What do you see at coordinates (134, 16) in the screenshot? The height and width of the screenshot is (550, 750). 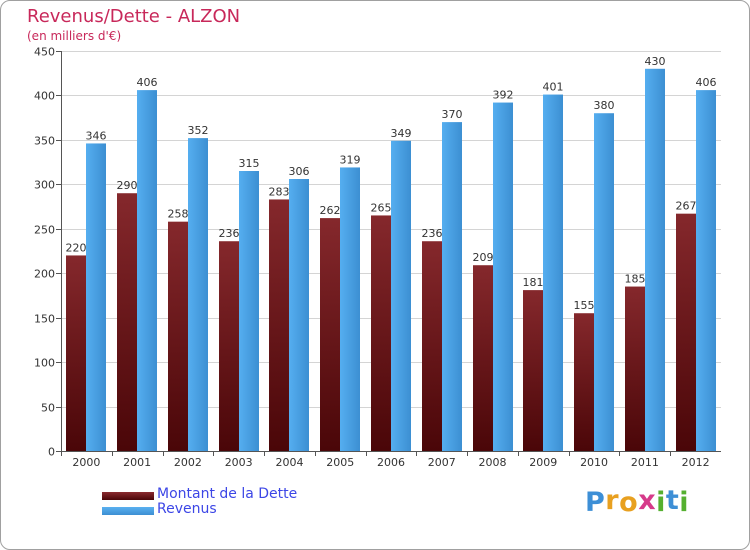 I see `chart-title: Revenus/Dette - ALZON` at bounding box center [134, 16].